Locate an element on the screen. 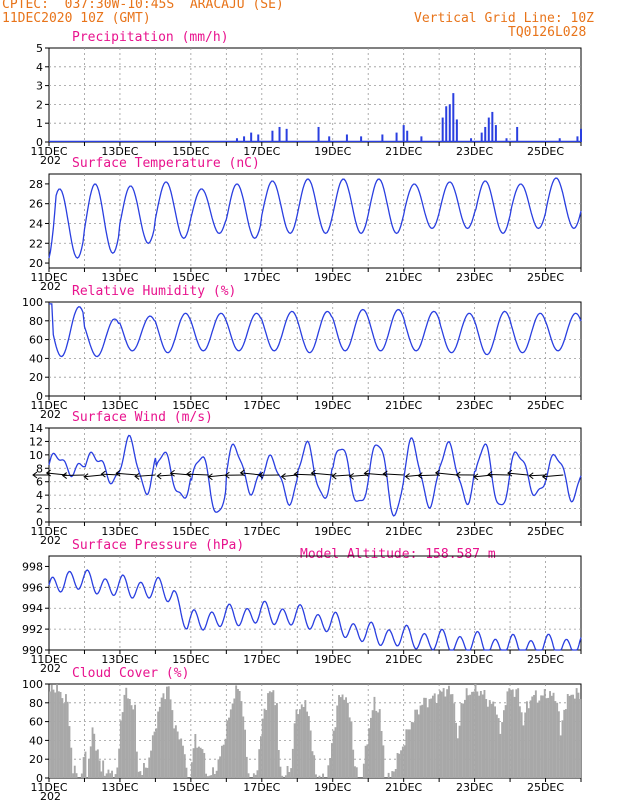 This screenshot has width=618, height=800. temp-xtick-label: 11DEC is located at coordinates (48, 277).